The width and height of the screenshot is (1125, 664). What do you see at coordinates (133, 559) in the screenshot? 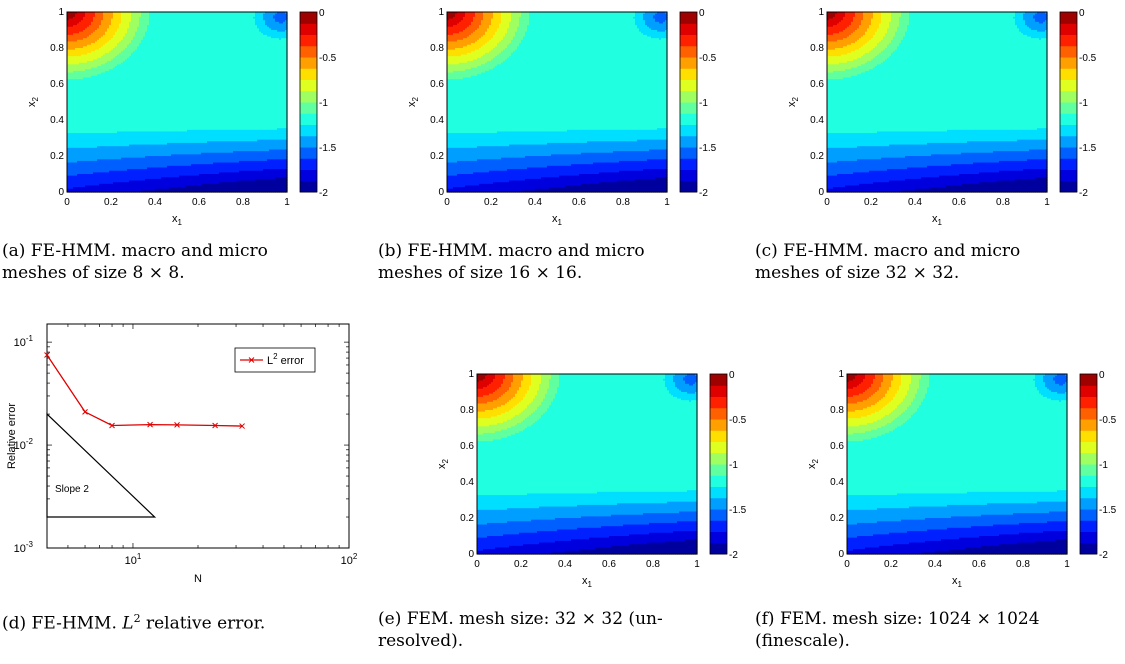
I see `x-tick-label: 101` at bounding box center [133, 559].